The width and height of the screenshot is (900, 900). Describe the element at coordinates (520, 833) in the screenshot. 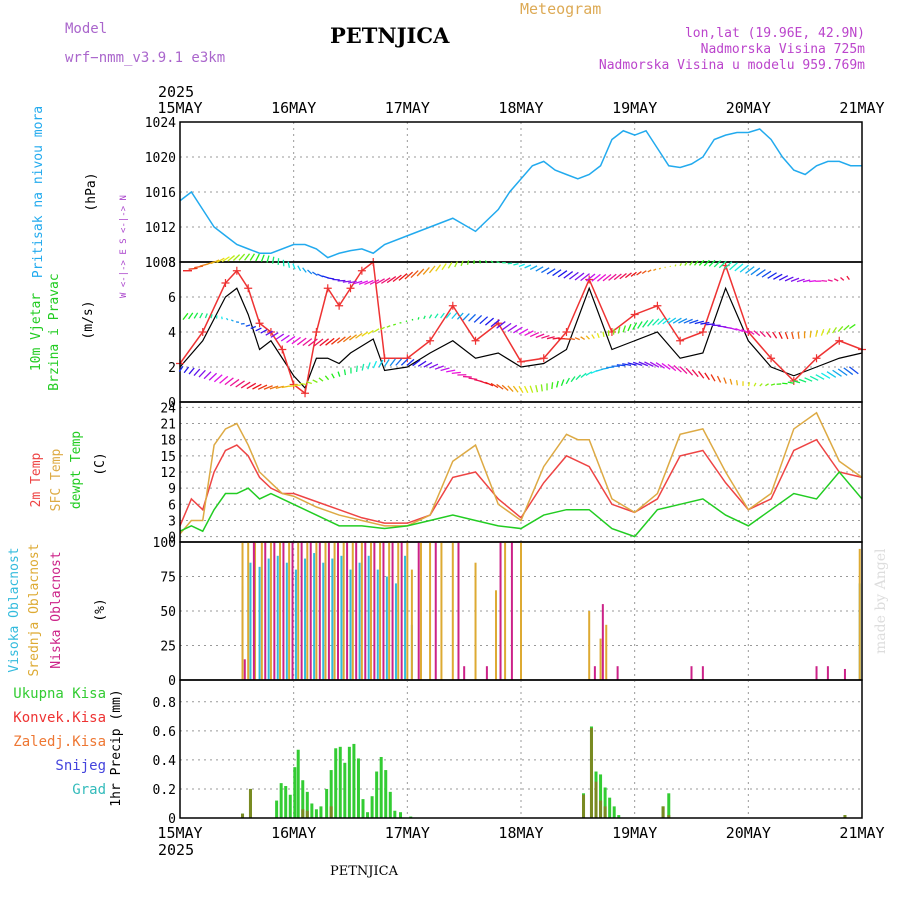

I see `time-tick-label-bottom: 18MAY` at that location.